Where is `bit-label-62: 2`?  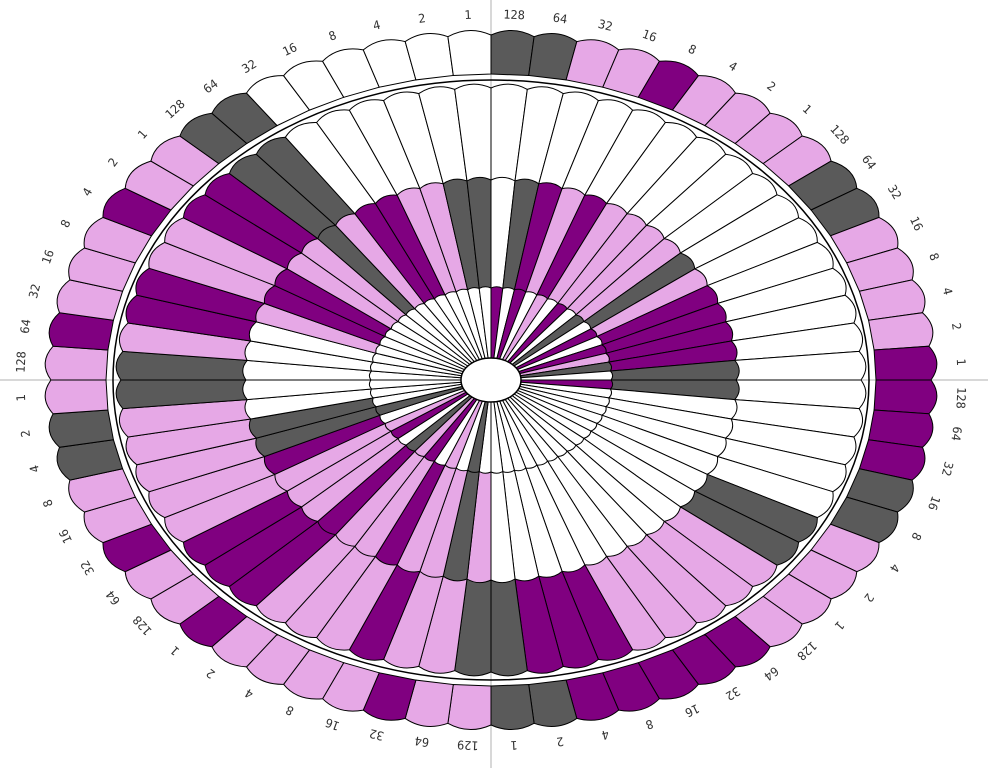 bit-label-62: 2 is located at coordinates (421, 18).